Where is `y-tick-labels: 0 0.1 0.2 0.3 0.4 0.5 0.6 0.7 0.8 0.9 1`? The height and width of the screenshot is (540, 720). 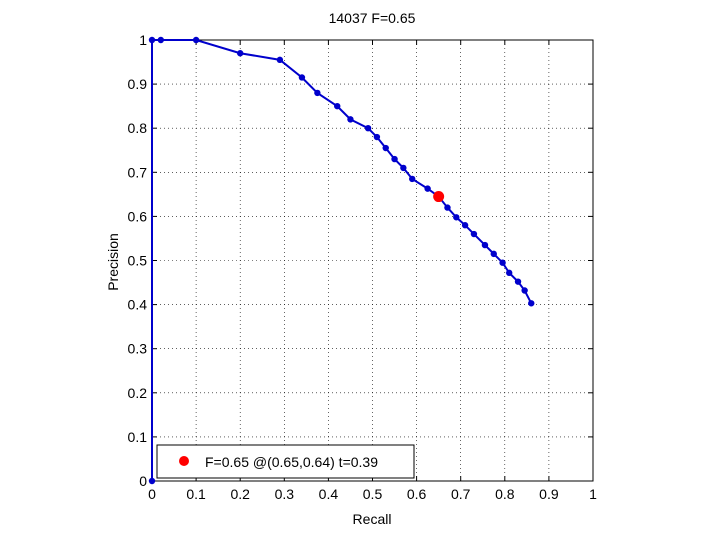 y-tick-labels: 0 0.1 0.2 0.3 0.4 0.5 0.6 0.7 0.8 0.9 1 is located at coordinates (138, 260).